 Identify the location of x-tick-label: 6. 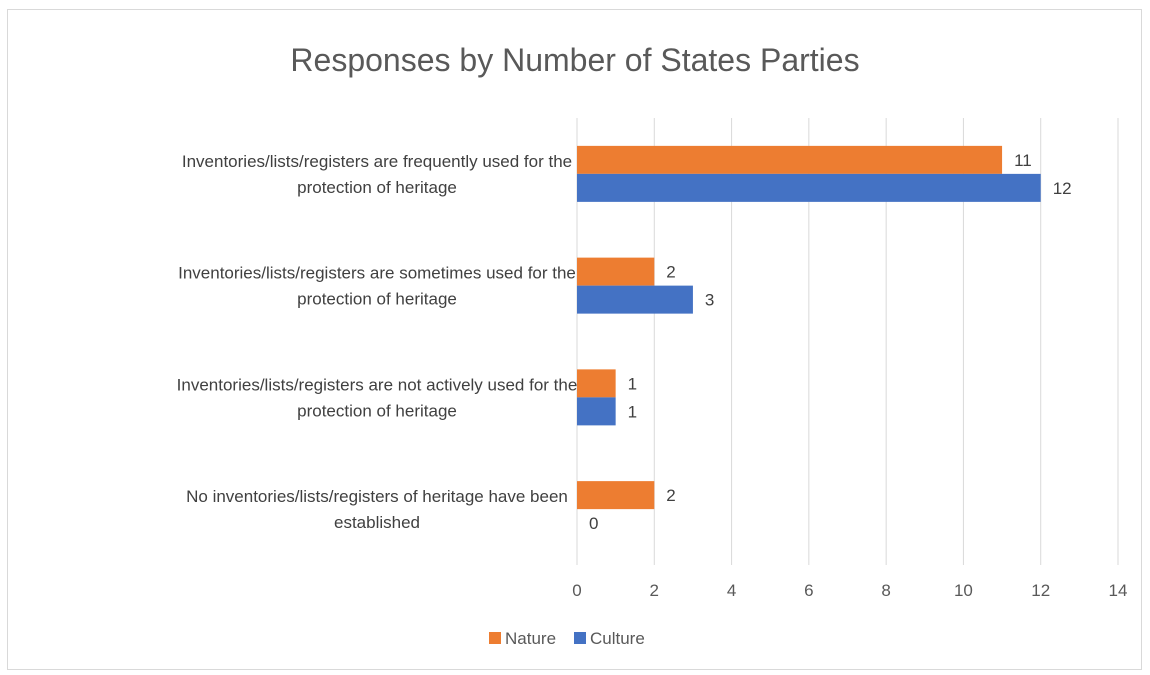
(808, 590).